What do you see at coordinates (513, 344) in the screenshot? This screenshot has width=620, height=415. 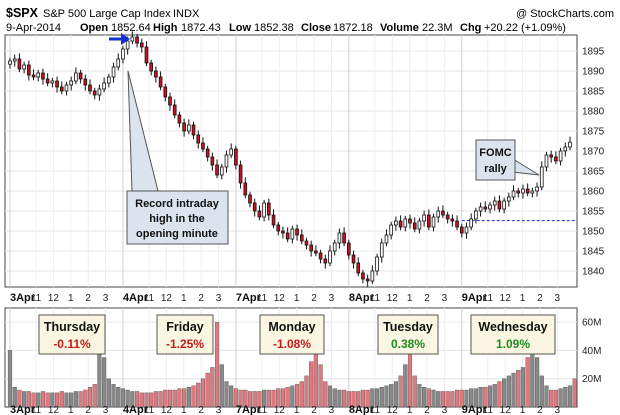 I see `session-change-value: 1.09%` at bounding box center [513, 344].